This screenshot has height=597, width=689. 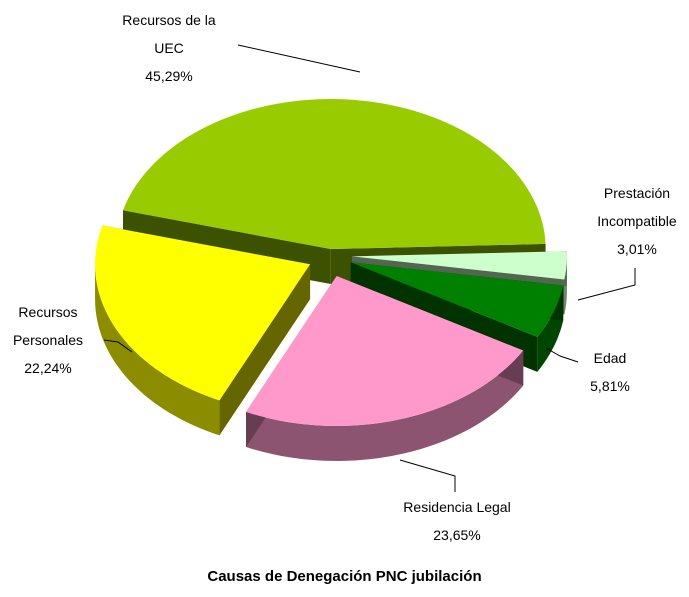 What do you see at coordinates (637, 249) in the screenshot?
I see `value-label: 3,01%` at bounding box center [637, 249].